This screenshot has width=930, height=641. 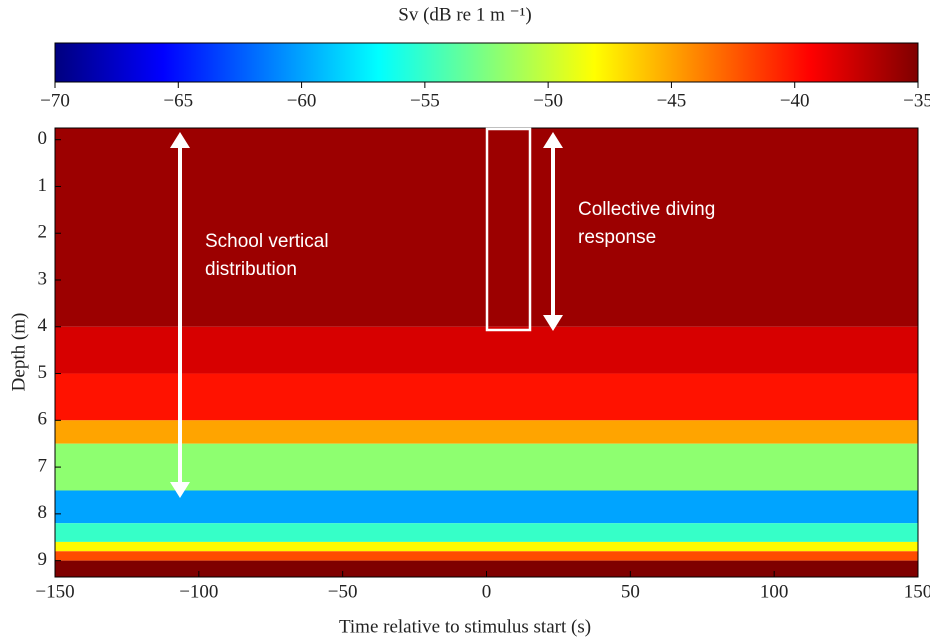 I want to click on colorbar-tick-label: −60, so click(x=302, y=100).